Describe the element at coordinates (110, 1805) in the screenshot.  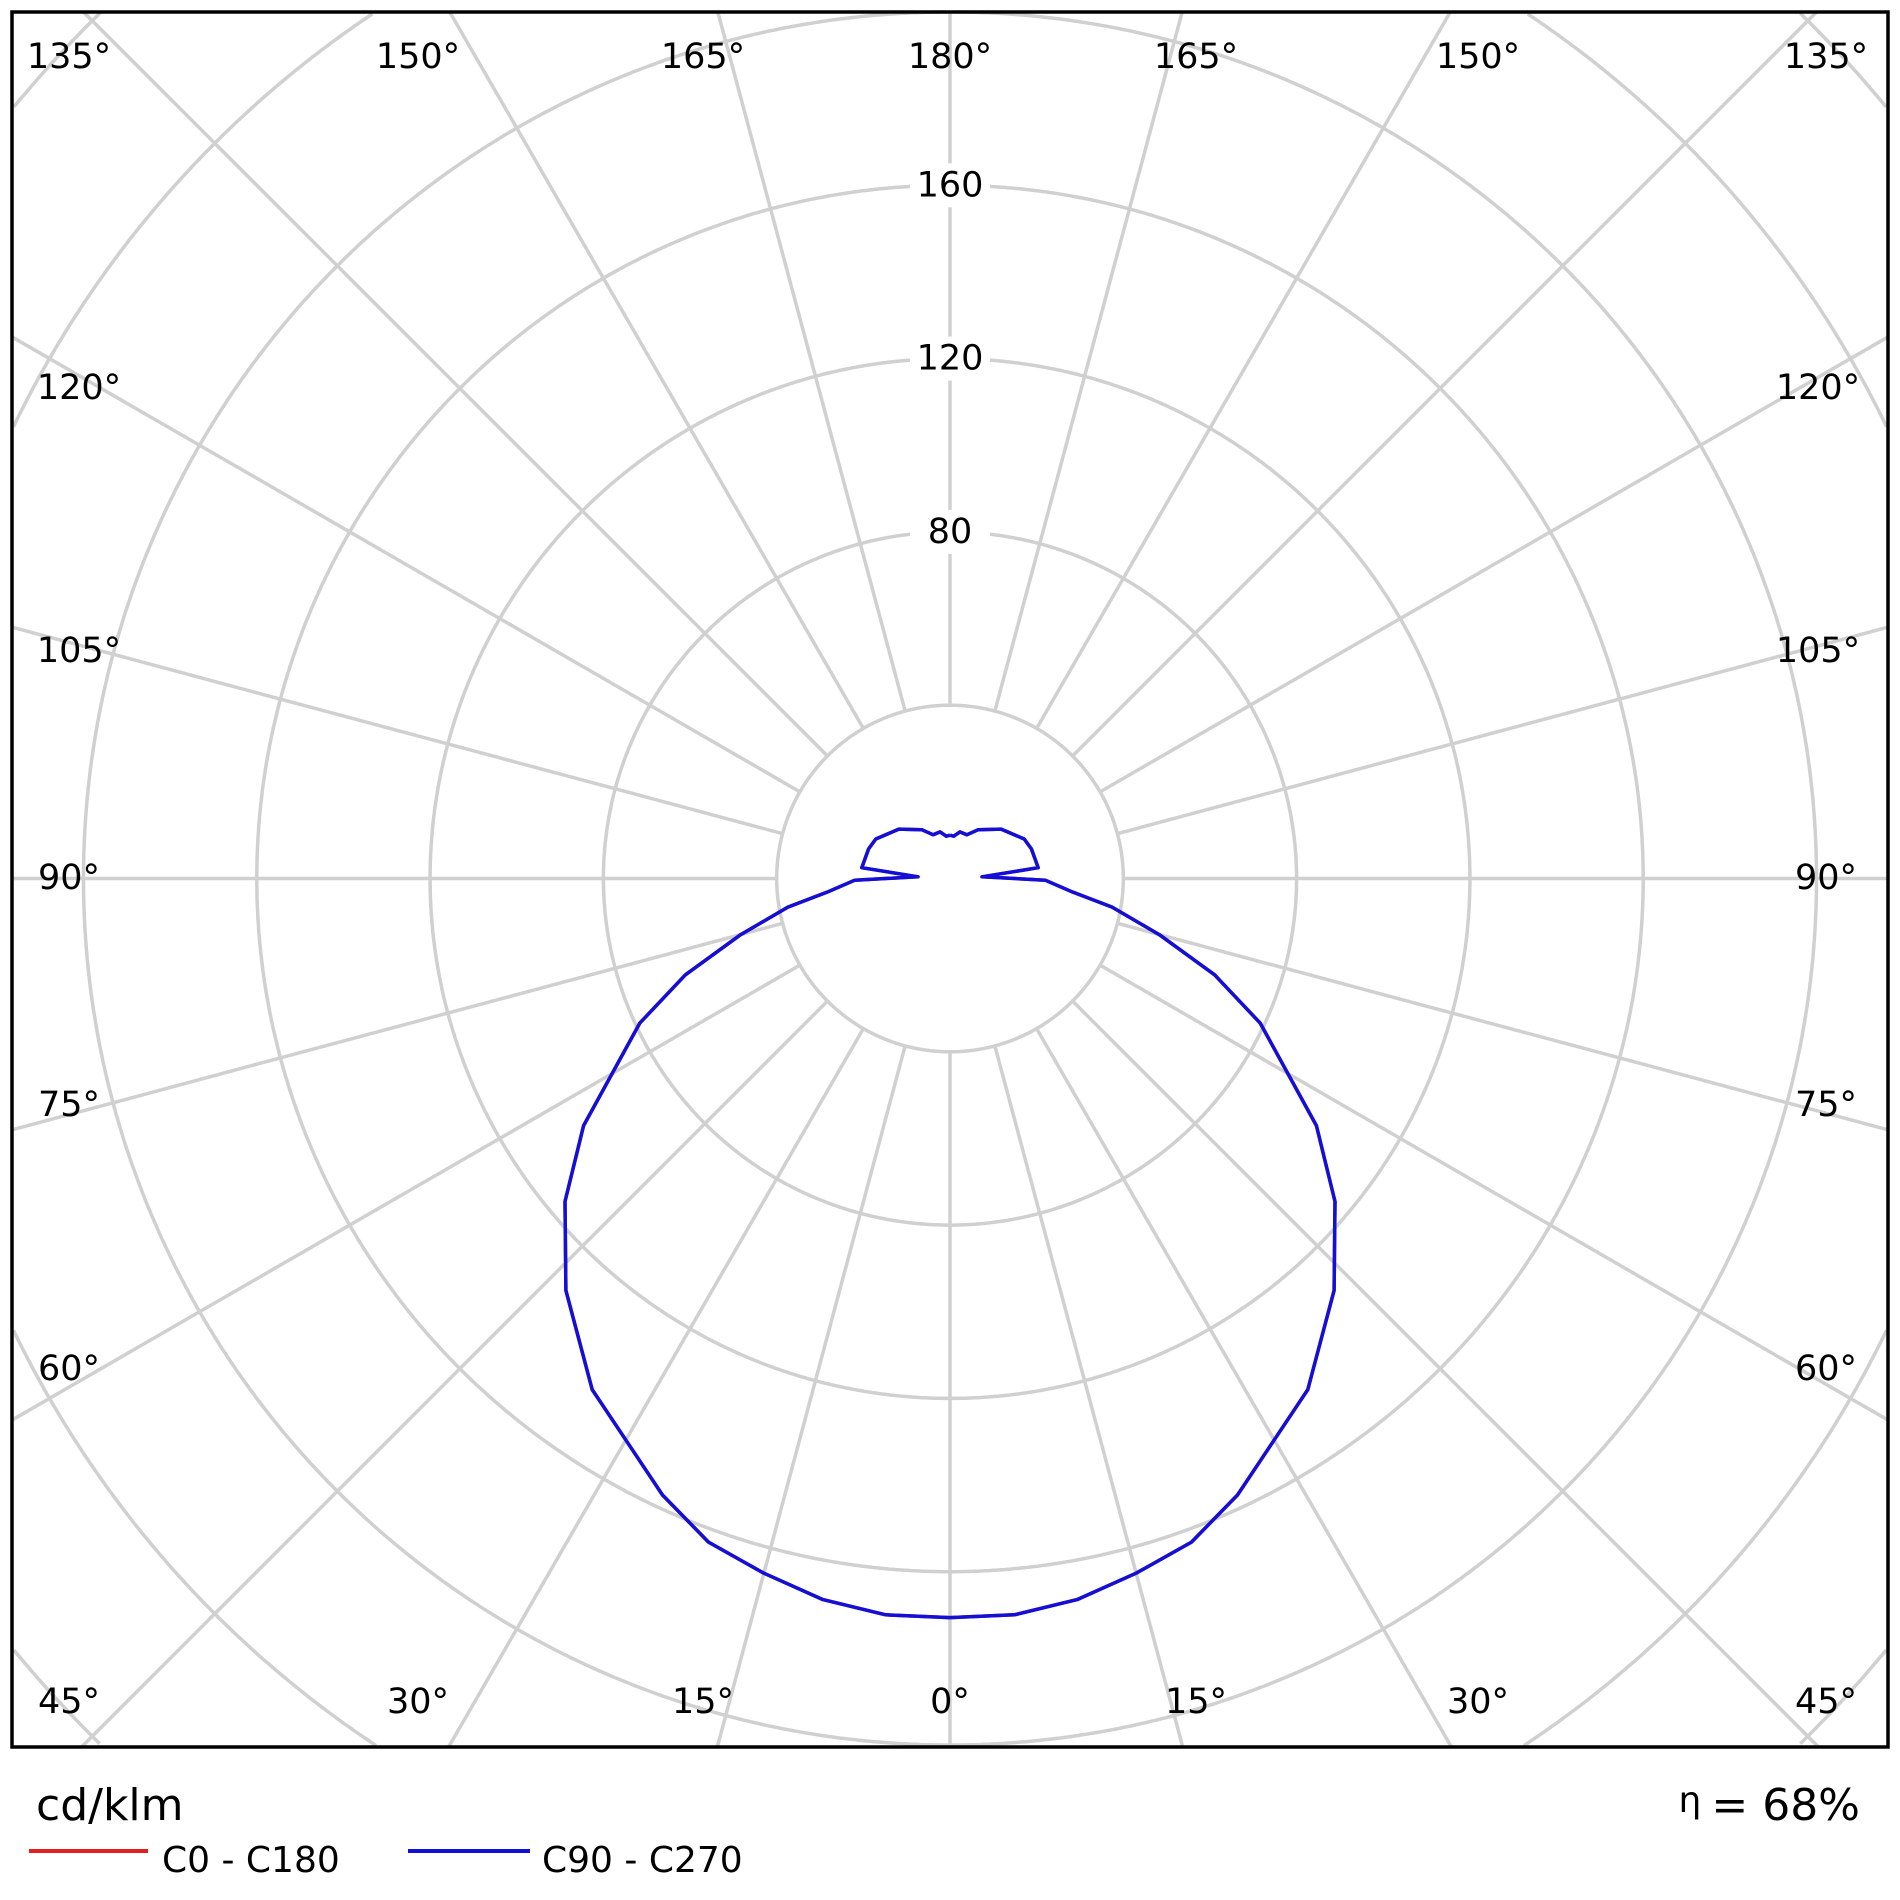
I see `unit-label: cd/klm` at that location.